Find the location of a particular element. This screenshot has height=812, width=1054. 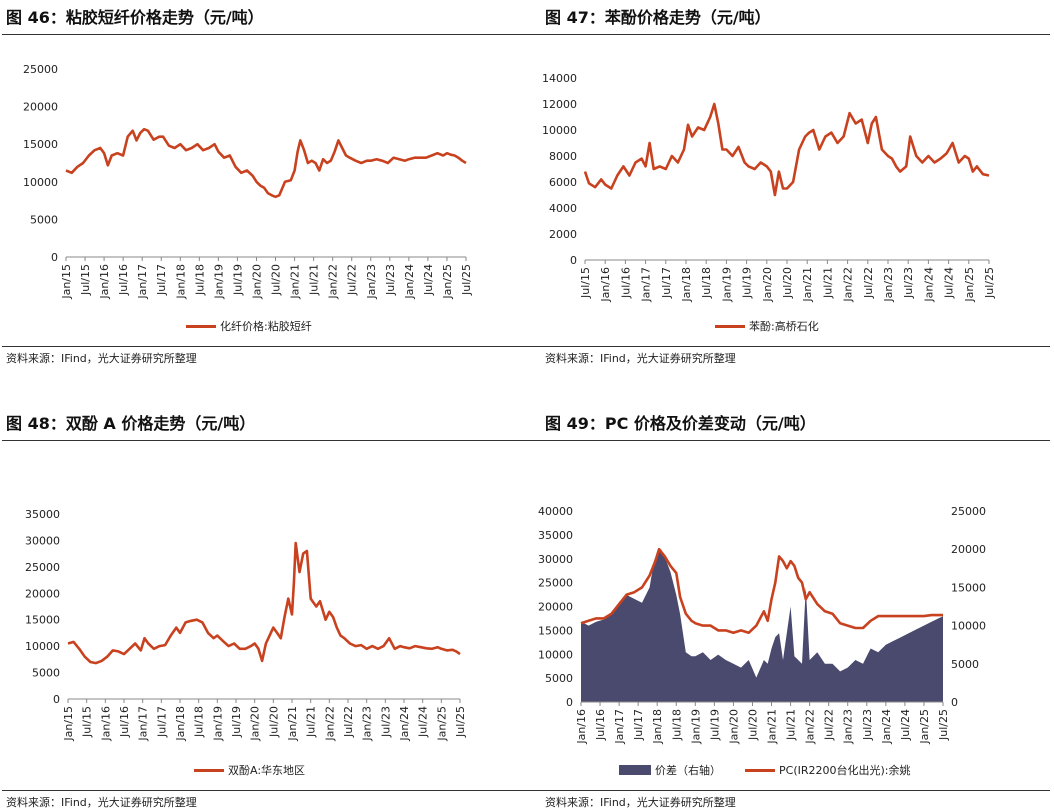

legend-item-spread: 价差（右轴） is located at coordinates (670, 770).